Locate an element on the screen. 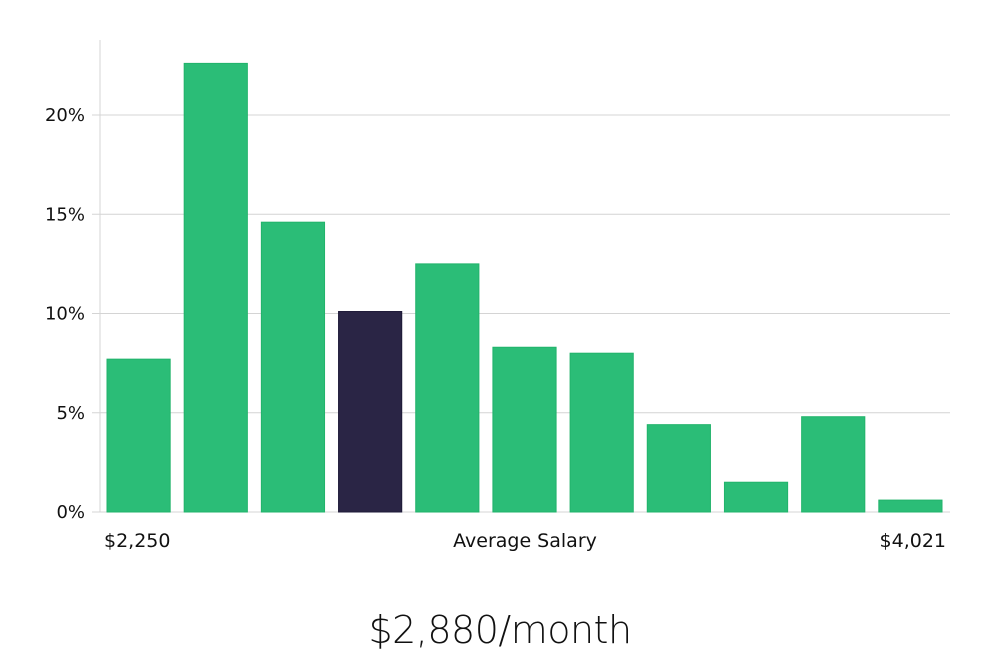 The width and height of the screenshot is (1000, 660). average-salary-value: $2,880/month is located at coordinates (500, 630).